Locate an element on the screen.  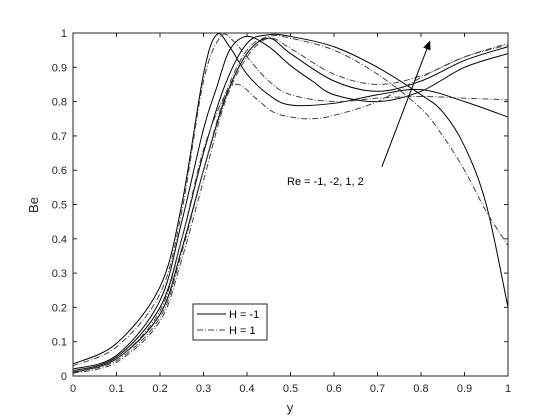
y-tick-label: 0.6 is located at coordinates (59, 171).